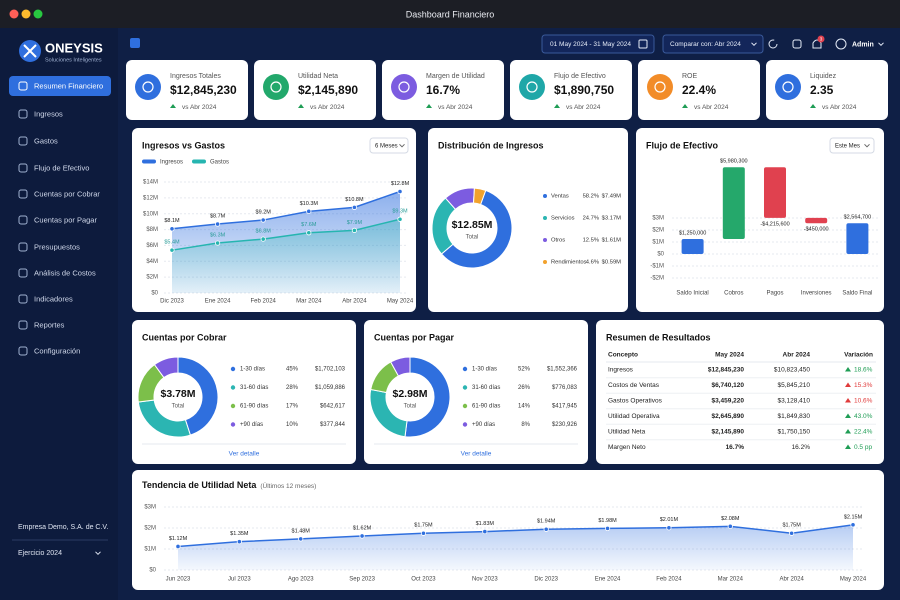  I want to click on nav-item: Flujo de Efectivo, so click(61, 167).